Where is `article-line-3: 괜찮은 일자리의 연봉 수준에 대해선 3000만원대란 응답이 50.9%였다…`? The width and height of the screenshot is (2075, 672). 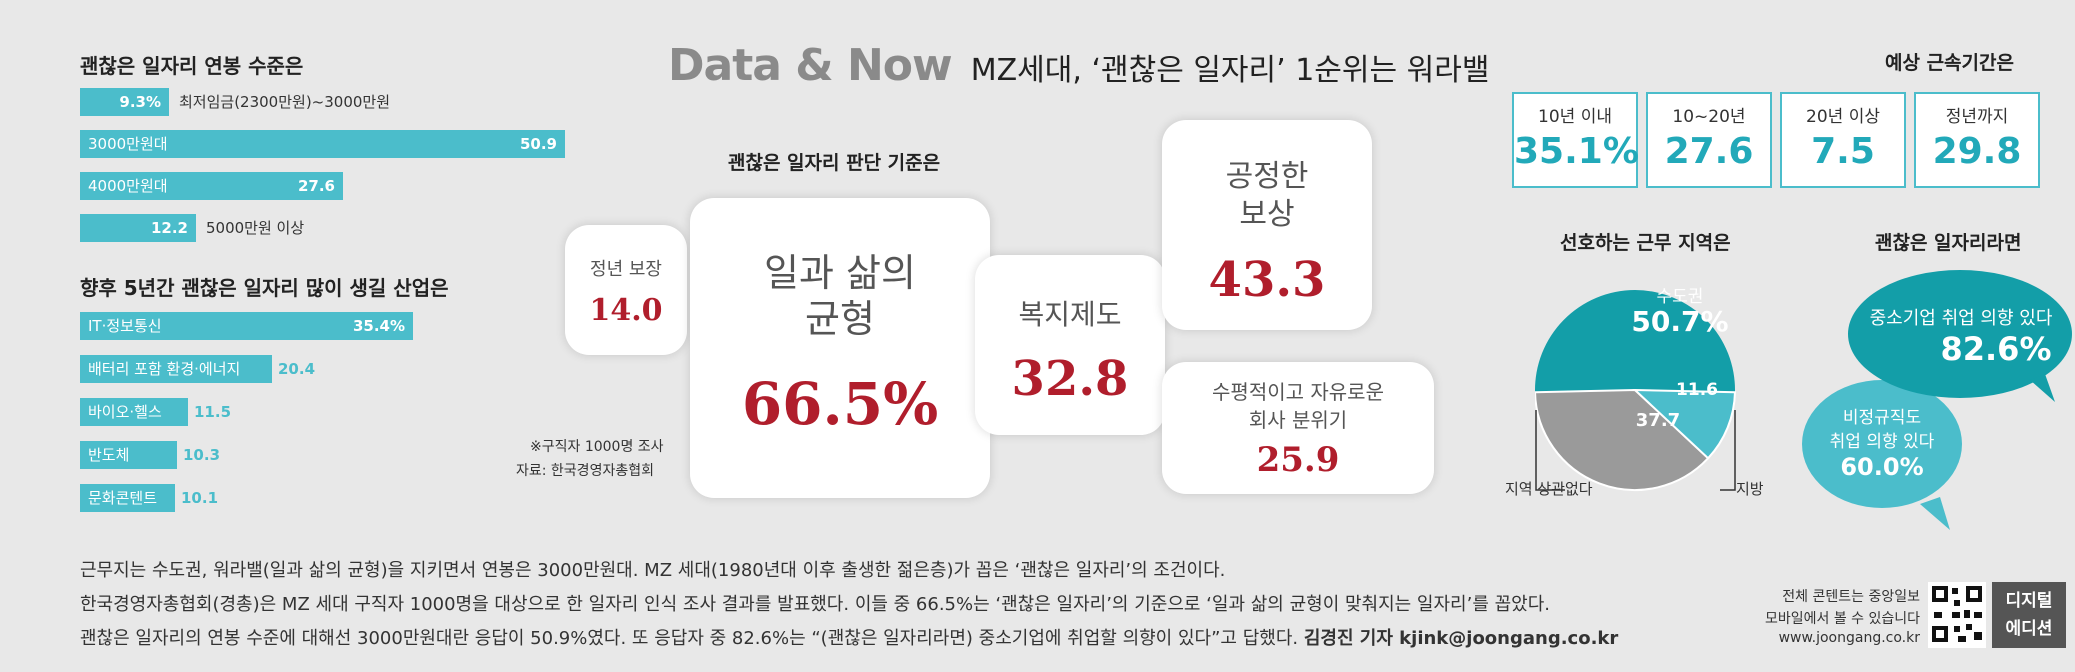 article-line-3: 괜찮은 일자리의 연봉 수준에 대해선 3000만원대란 응답이 50.9%였다… is located at coordinates (849, 637).